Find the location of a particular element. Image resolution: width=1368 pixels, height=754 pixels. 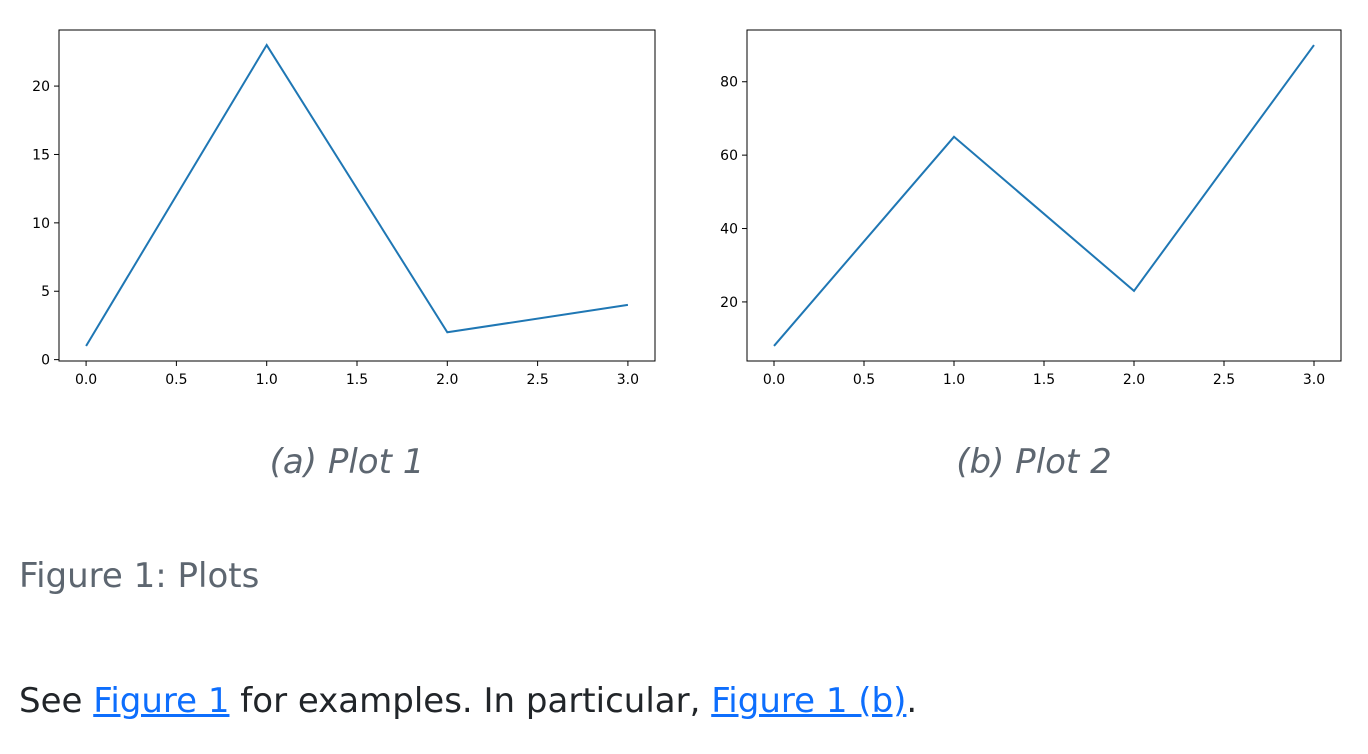

text: See is located at coordinates (51, 701).